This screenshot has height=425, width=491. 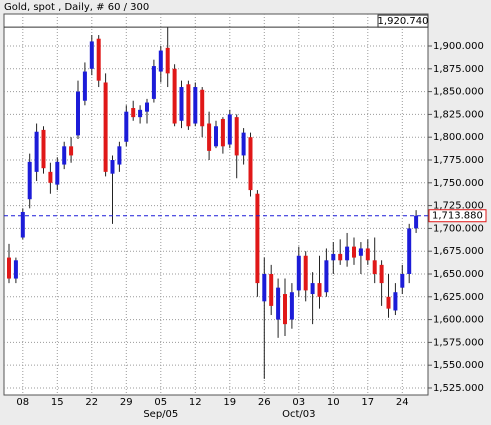 What do you see at coordinates (264, 402) in the screenshot?
I see `x-tick-label: 26` at bounding box center [264, 402].